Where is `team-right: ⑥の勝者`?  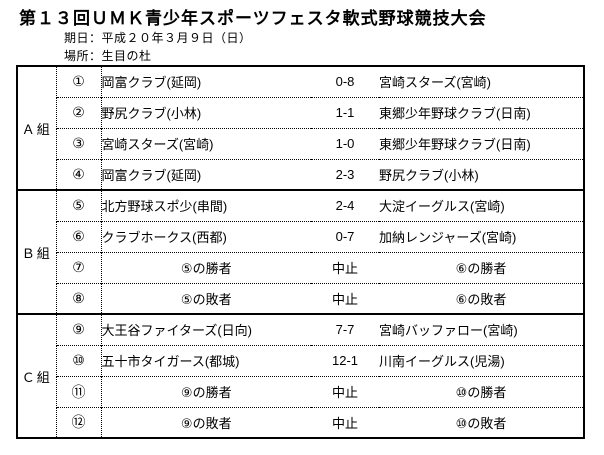 team-right: ⑥の勝者 is located at coordinates (481, 267).